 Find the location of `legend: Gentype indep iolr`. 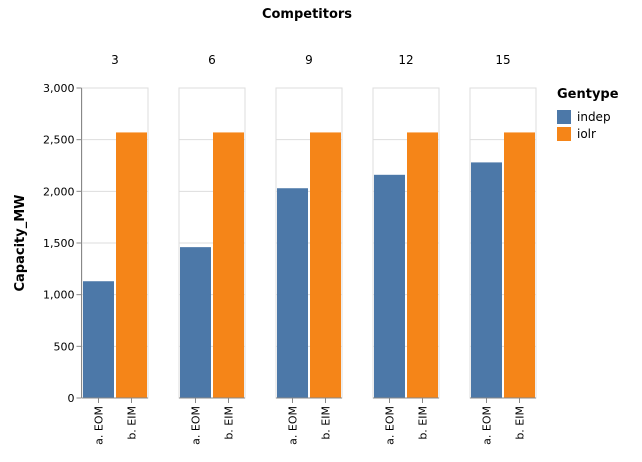

legend: Gentype indep iolr is located at coordinates (588, 114).